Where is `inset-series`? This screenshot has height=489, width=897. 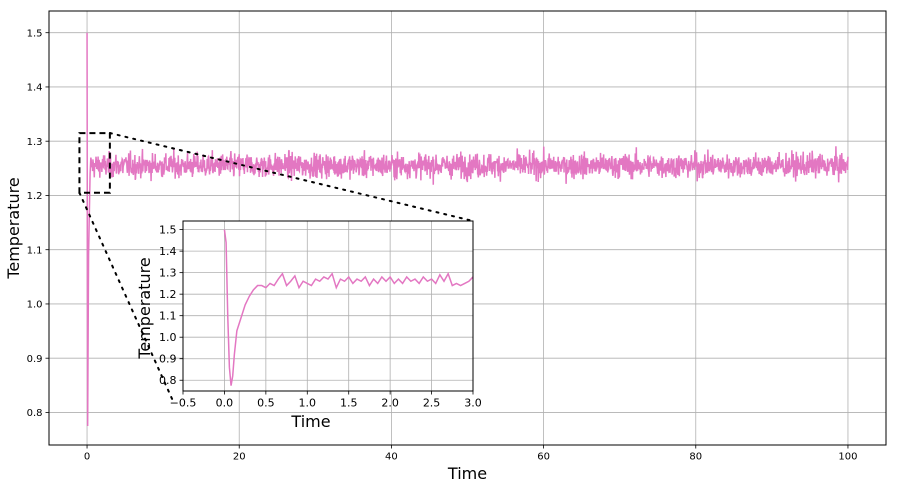
inset-series is located at coordinates (348, 307).